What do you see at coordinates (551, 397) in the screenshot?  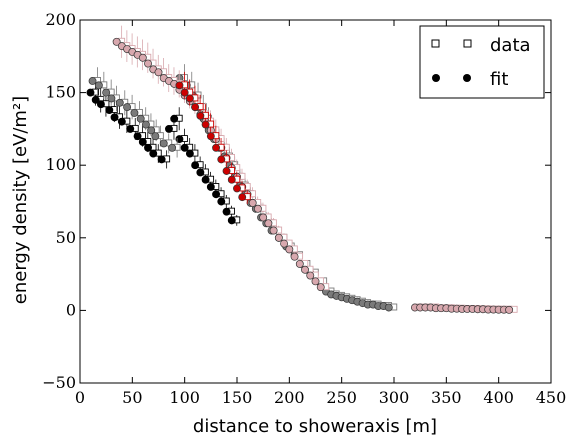 I see `x-tick-label: 450` at bounding box center [551, 397].